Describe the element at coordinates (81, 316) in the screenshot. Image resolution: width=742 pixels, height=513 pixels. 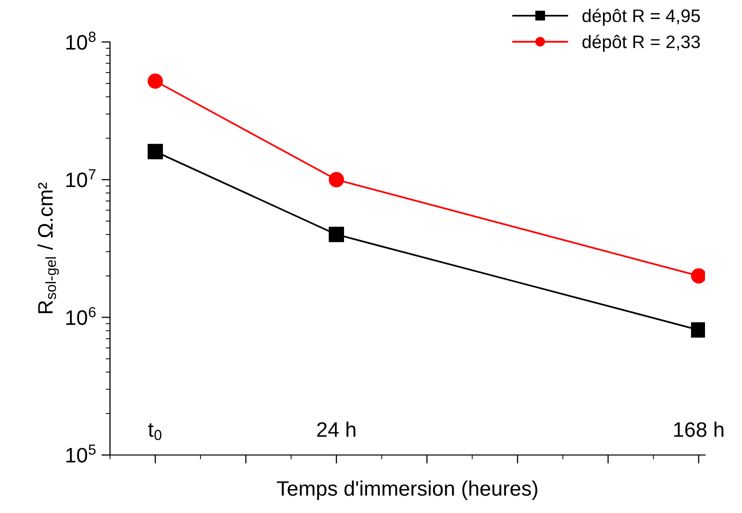
I see `y-tick-label: 10$^{6}$` at that location.